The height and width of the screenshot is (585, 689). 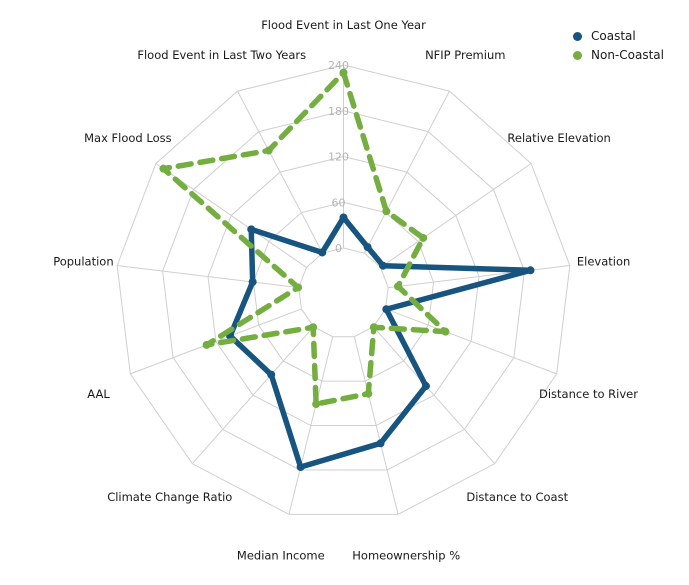 What do you see at coordinates (128, 138) in the screenshot?
I see `axis-label-11: Max Flood Loss` at bounding box center [128, 138].